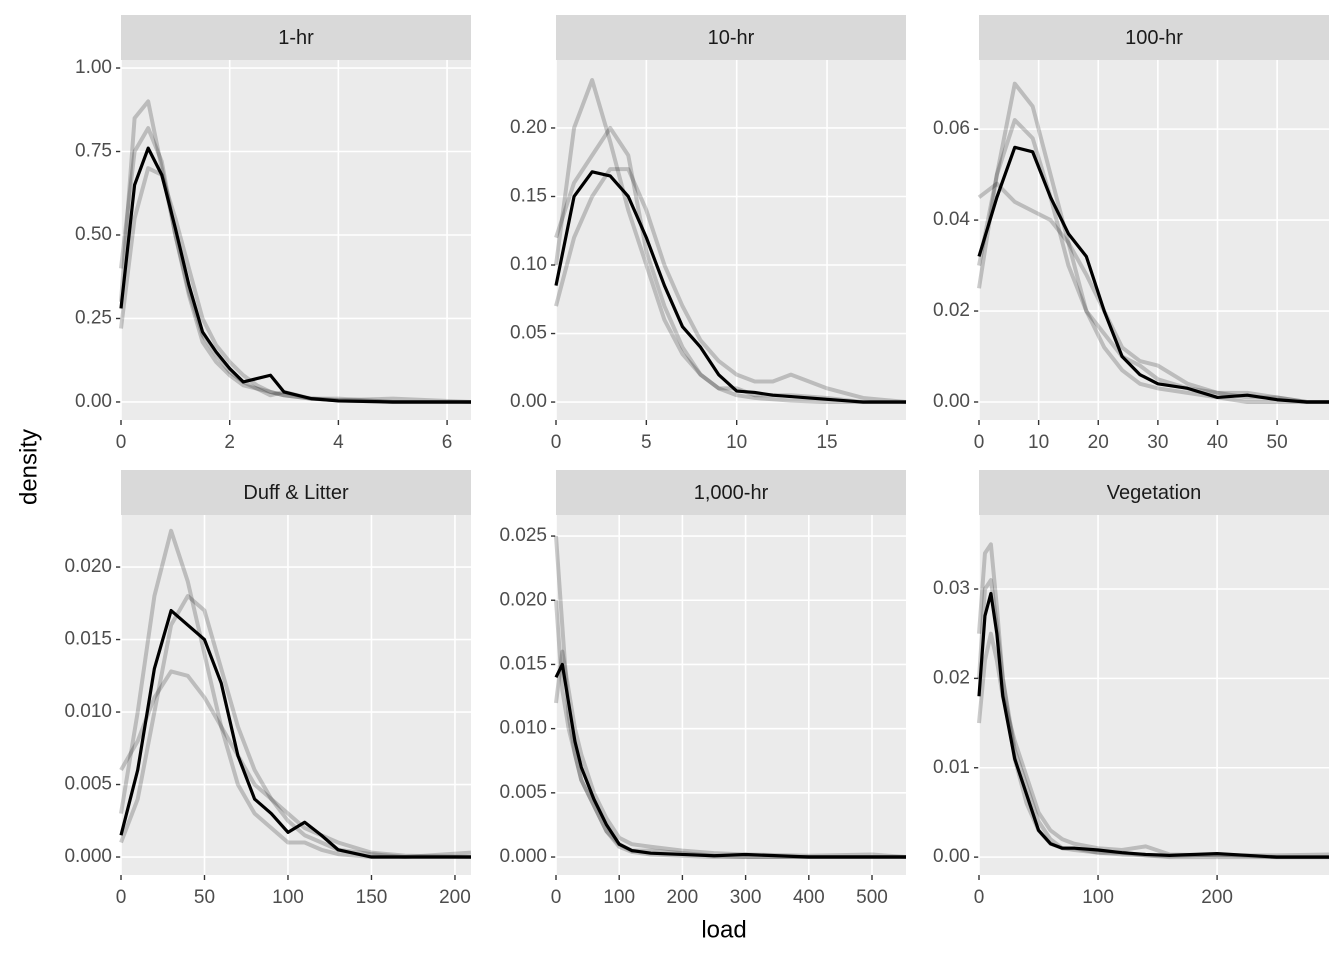  Describe the element at coordinates (28, 467) in the screenshot. I see `y-axis-title: density` at that location.